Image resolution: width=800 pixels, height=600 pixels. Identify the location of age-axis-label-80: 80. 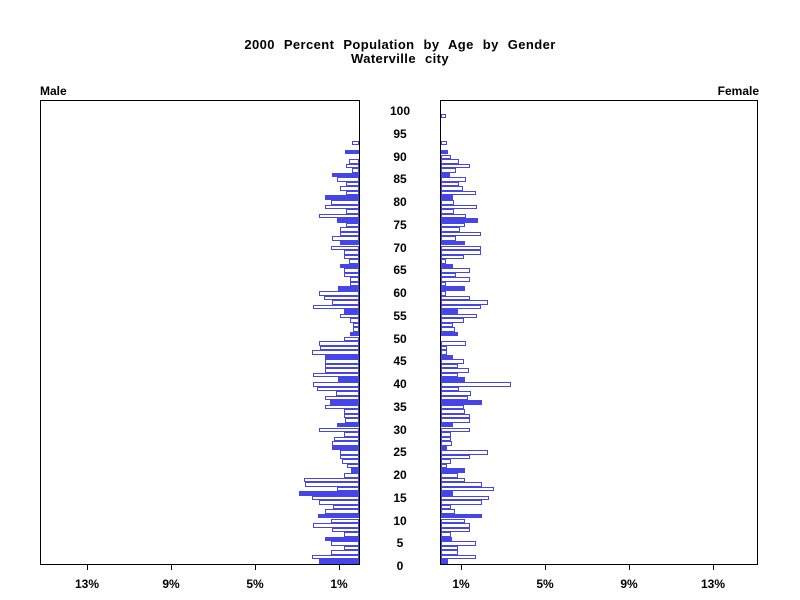
(400, 202).